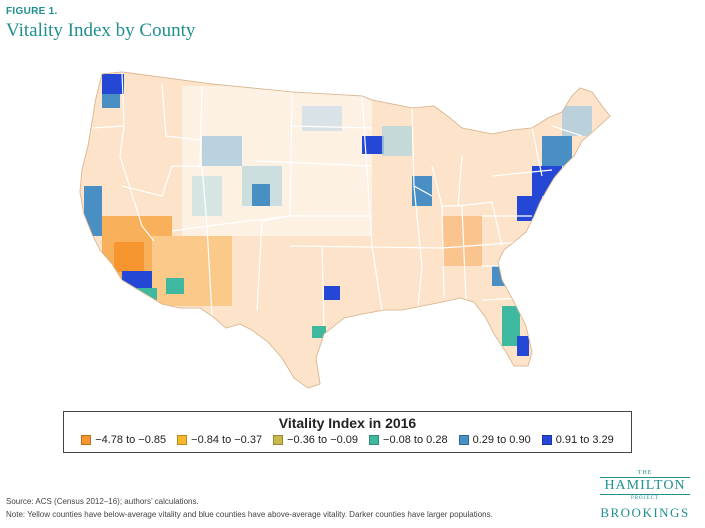  What do you see at coordinates (645, 473) in the screenshot?
I see `logo-the: THE` at bounding box center [645, 473].